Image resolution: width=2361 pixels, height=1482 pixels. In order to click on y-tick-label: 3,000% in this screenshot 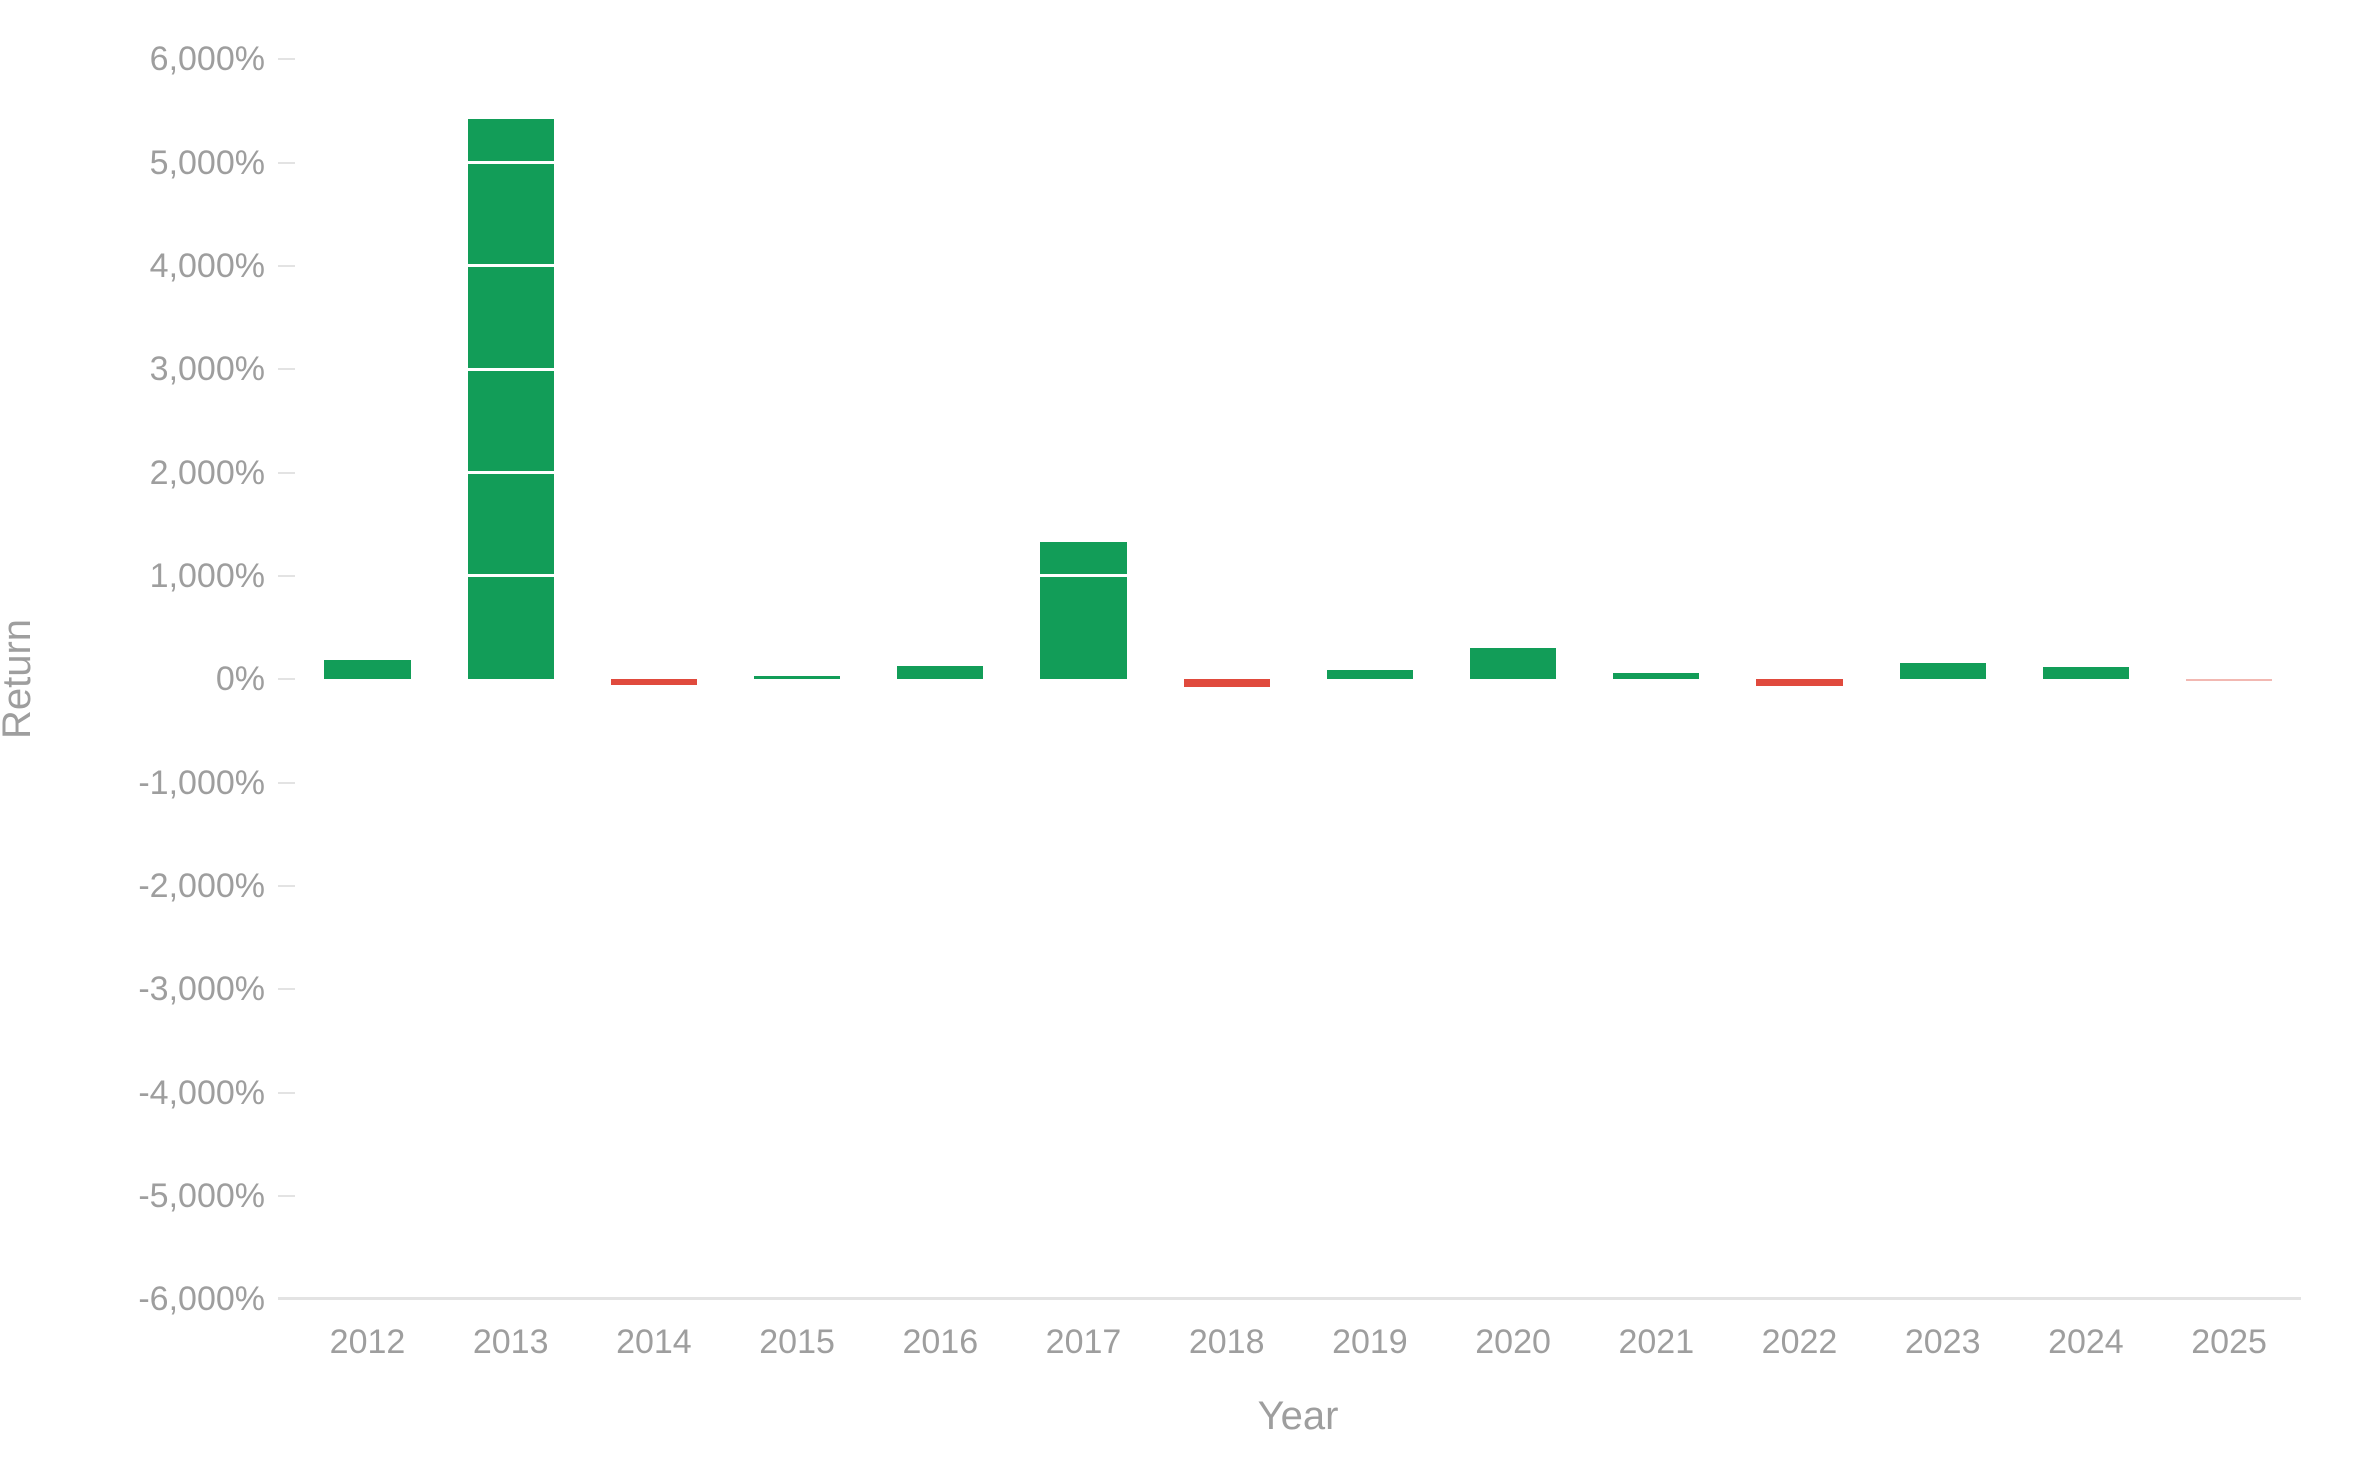, I will do `click(207, 369)`.